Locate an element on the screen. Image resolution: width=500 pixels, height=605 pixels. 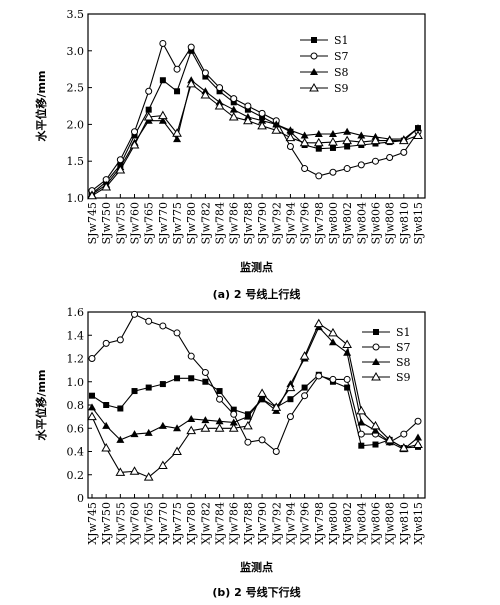
x-tick-label: SJw815 is located at coordinates (418, 223).